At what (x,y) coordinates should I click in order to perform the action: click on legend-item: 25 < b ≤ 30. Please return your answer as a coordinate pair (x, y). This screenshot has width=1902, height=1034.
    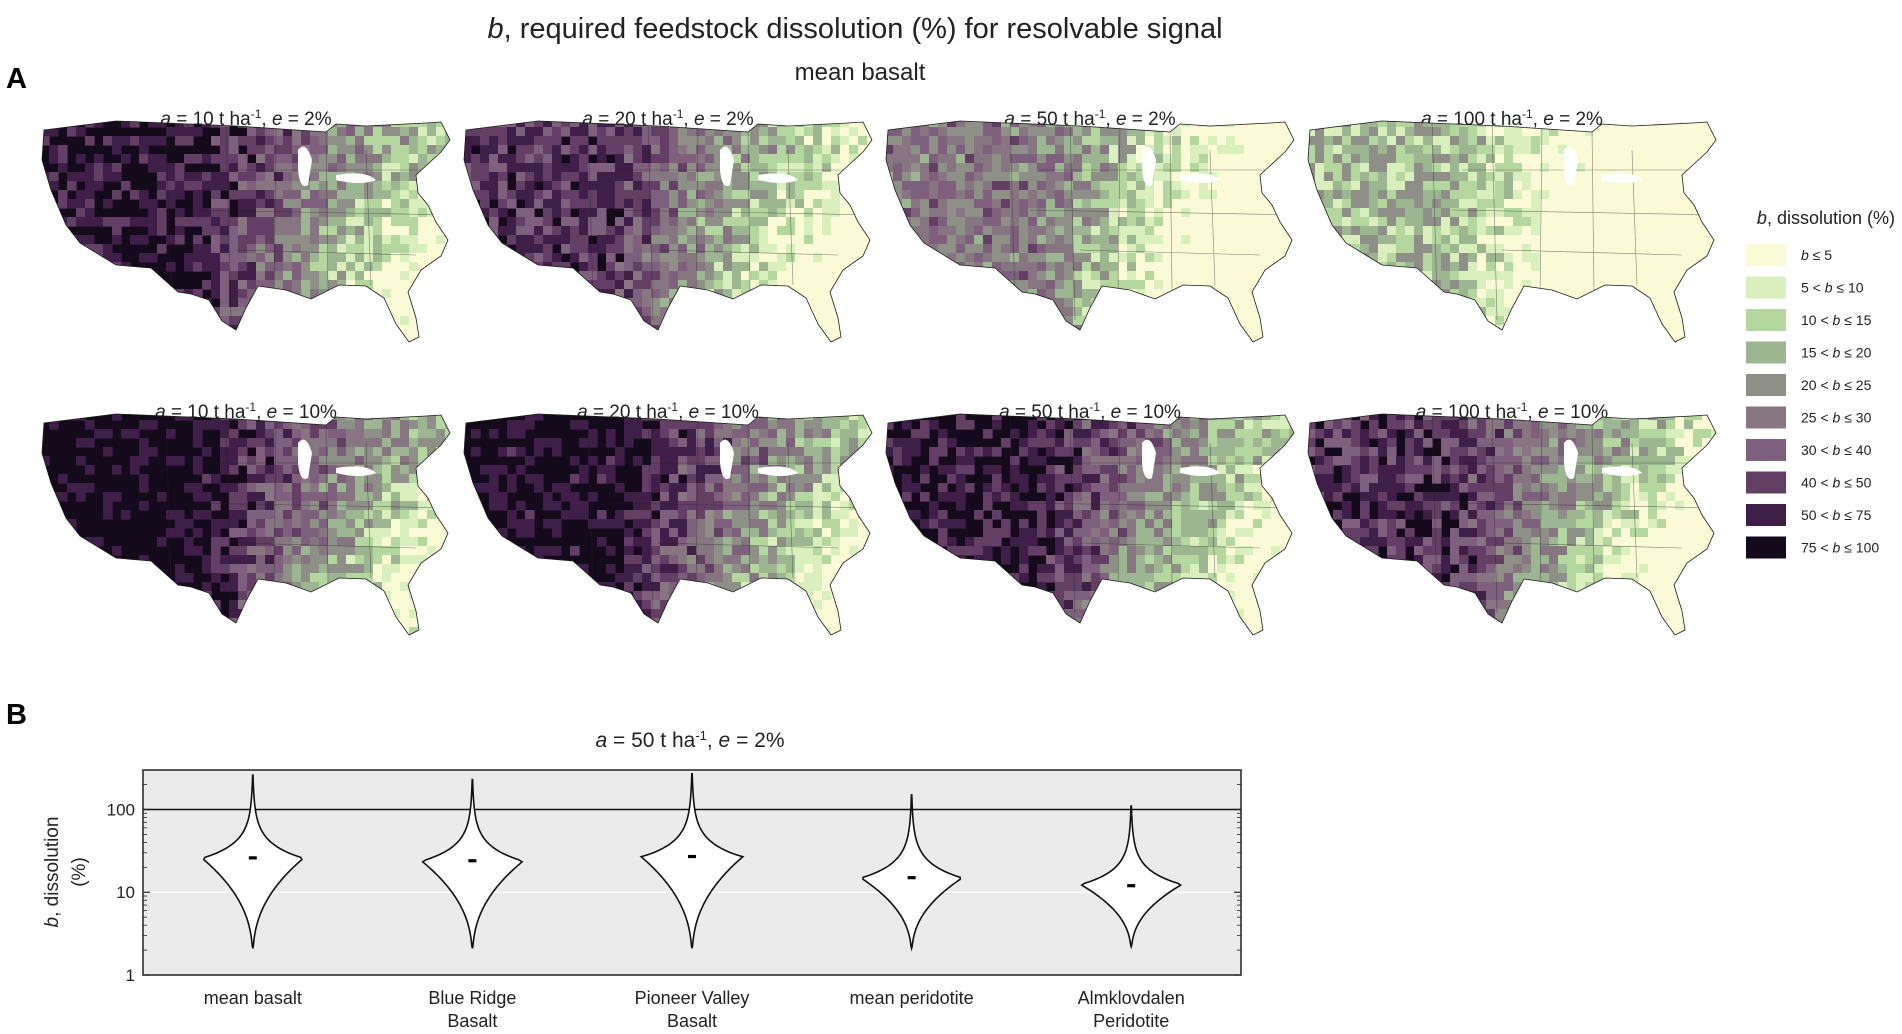
    Looking at the image, I should click on (1809, 417).